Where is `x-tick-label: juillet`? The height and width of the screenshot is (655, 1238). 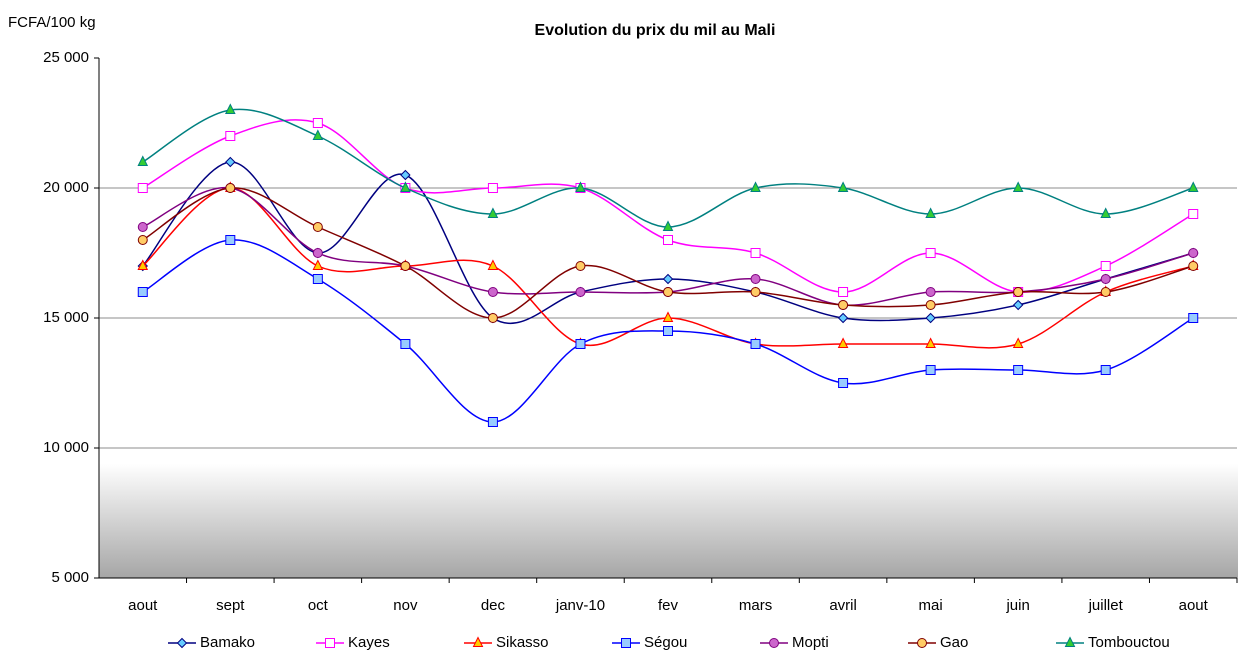 x-tick-label: juillet is located at coordinates (1106, 605).